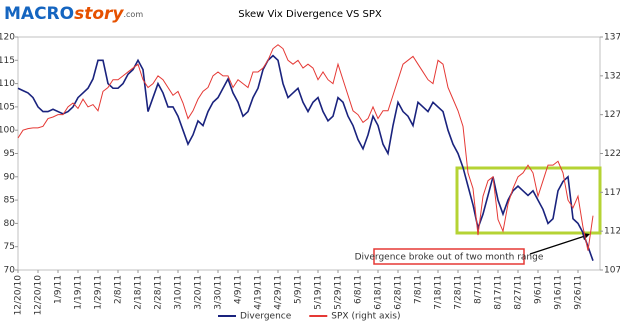 The width and height of the screenshot is (620, 323). What do you see at coordinates (579, 292) in the screenshot?
I see `x-tick-label: 9/26/11` at bounding box center [579, 292].